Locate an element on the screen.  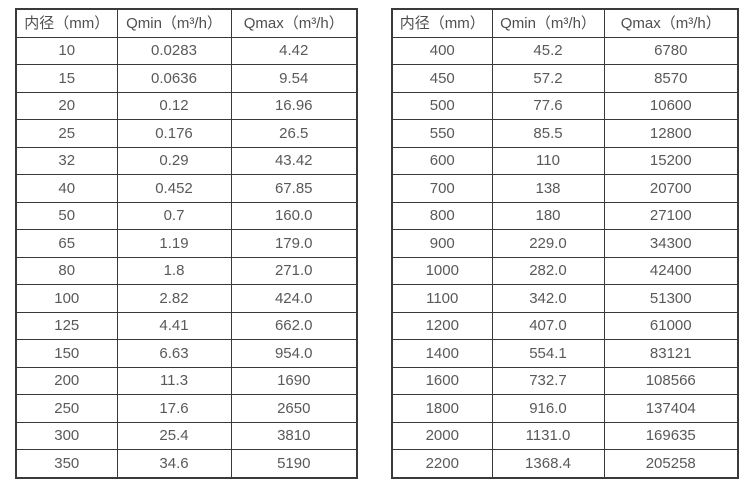
column-header: Qmax（m³/h） is located at coordinates (294, 23).